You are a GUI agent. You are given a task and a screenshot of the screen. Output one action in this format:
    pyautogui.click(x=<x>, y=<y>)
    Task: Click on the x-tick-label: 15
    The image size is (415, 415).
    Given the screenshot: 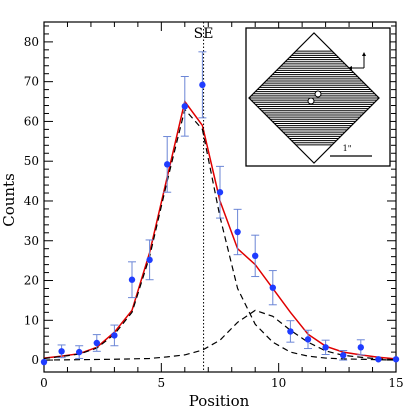 What is the action you would take?
    pyautogui.click(x=395, y=383)
    